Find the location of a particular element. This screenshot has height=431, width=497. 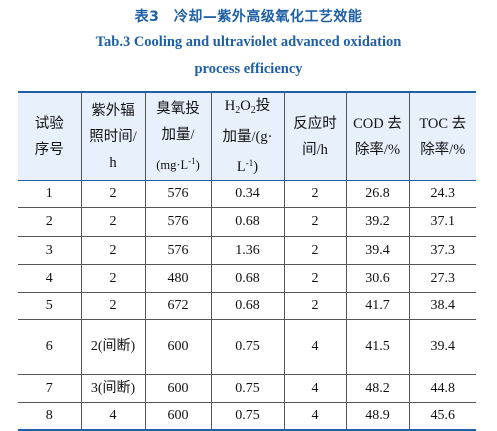

table-cell: 26.8 is located at coordinates (377, 194).